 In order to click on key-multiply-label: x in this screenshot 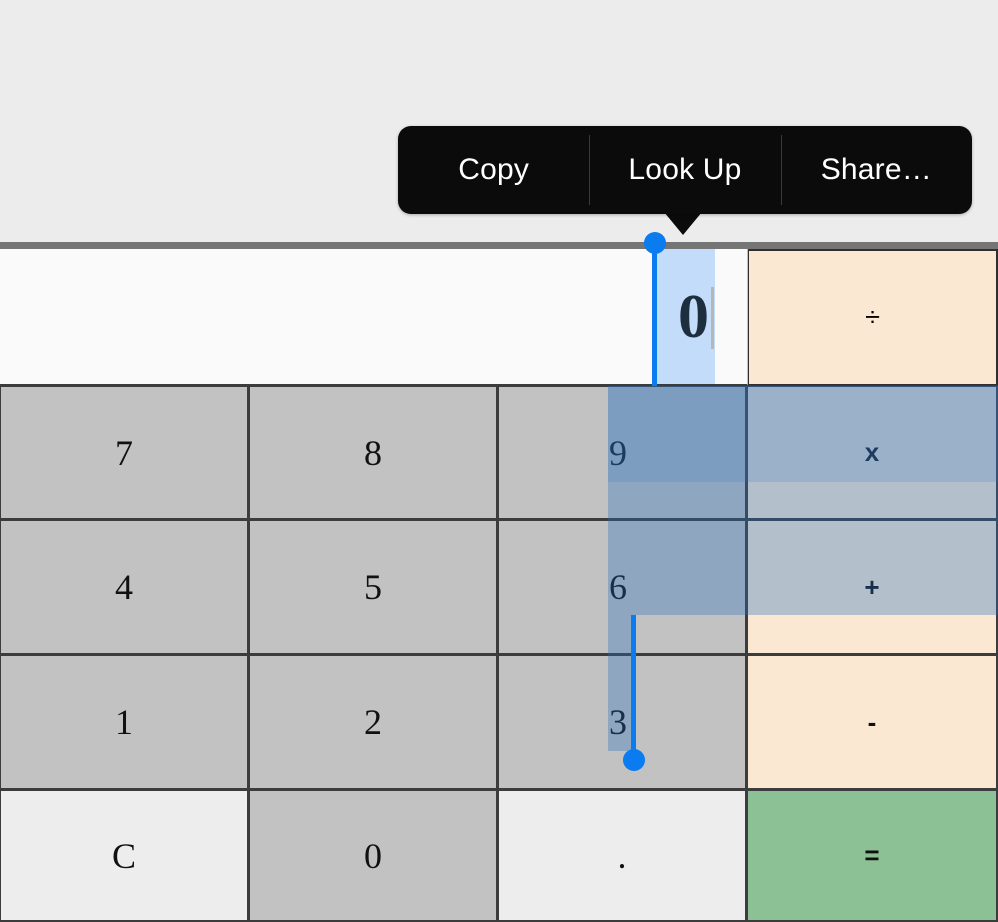, I will do `click(872, 452)`.